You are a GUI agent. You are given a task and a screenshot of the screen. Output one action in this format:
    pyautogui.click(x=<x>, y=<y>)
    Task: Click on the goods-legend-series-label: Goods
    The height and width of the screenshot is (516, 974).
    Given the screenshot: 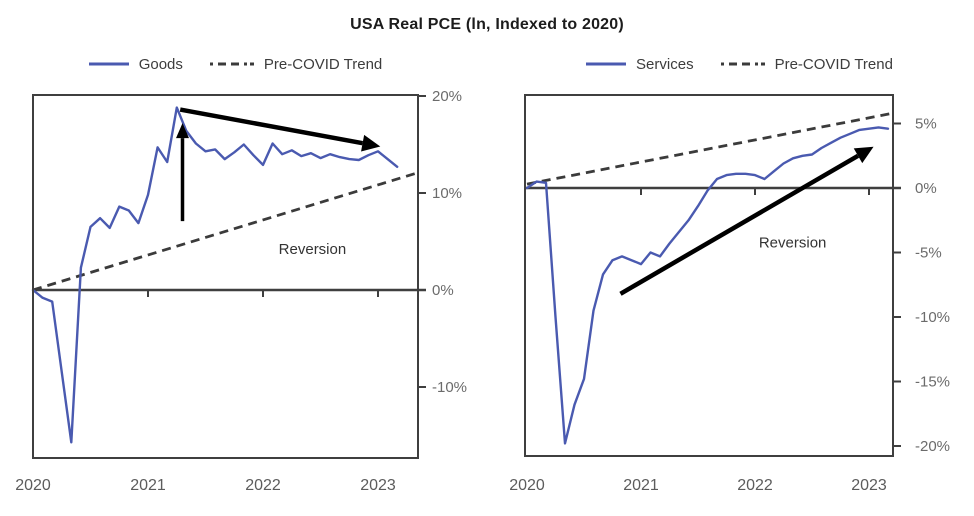 What is the action you would take?
    pyautogui.click(x=160, y=64)
    